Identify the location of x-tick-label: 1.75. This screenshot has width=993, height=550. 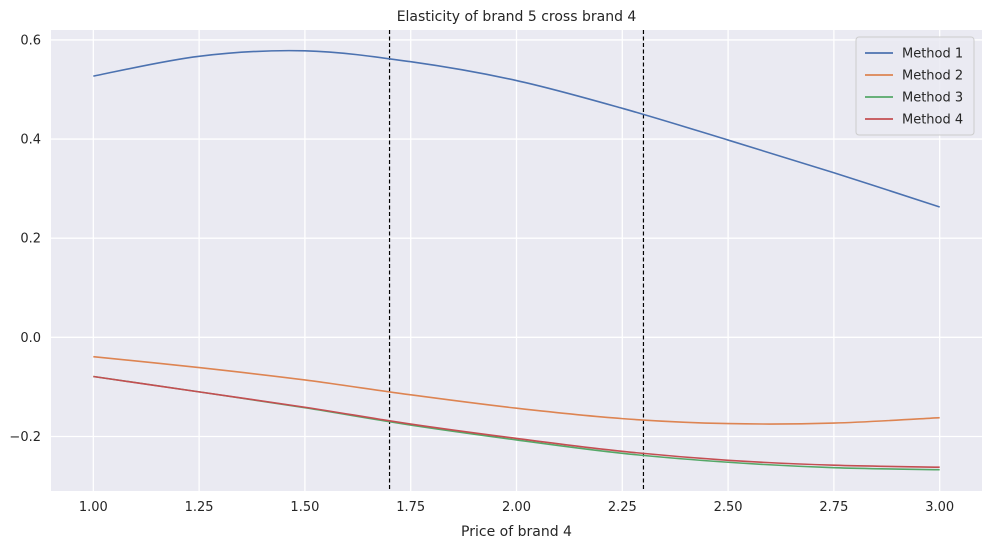
(410, 507).